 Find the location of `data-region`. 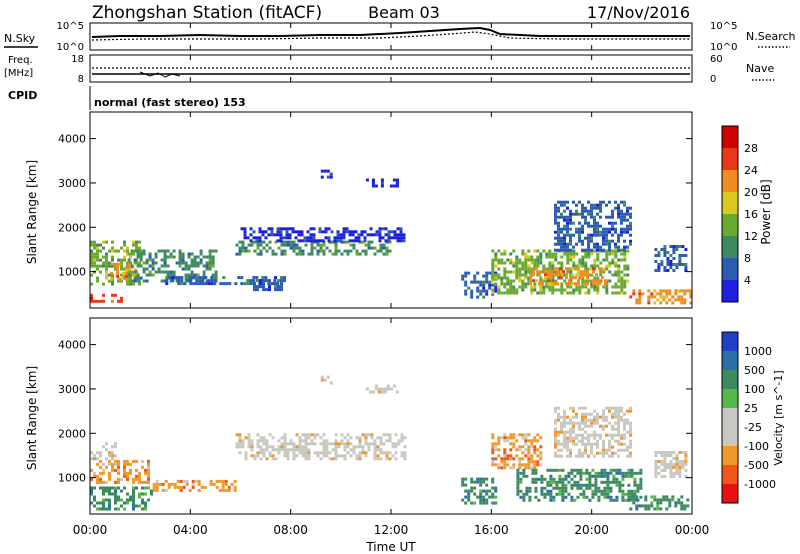

data-region is located at coordinates (194, 485).